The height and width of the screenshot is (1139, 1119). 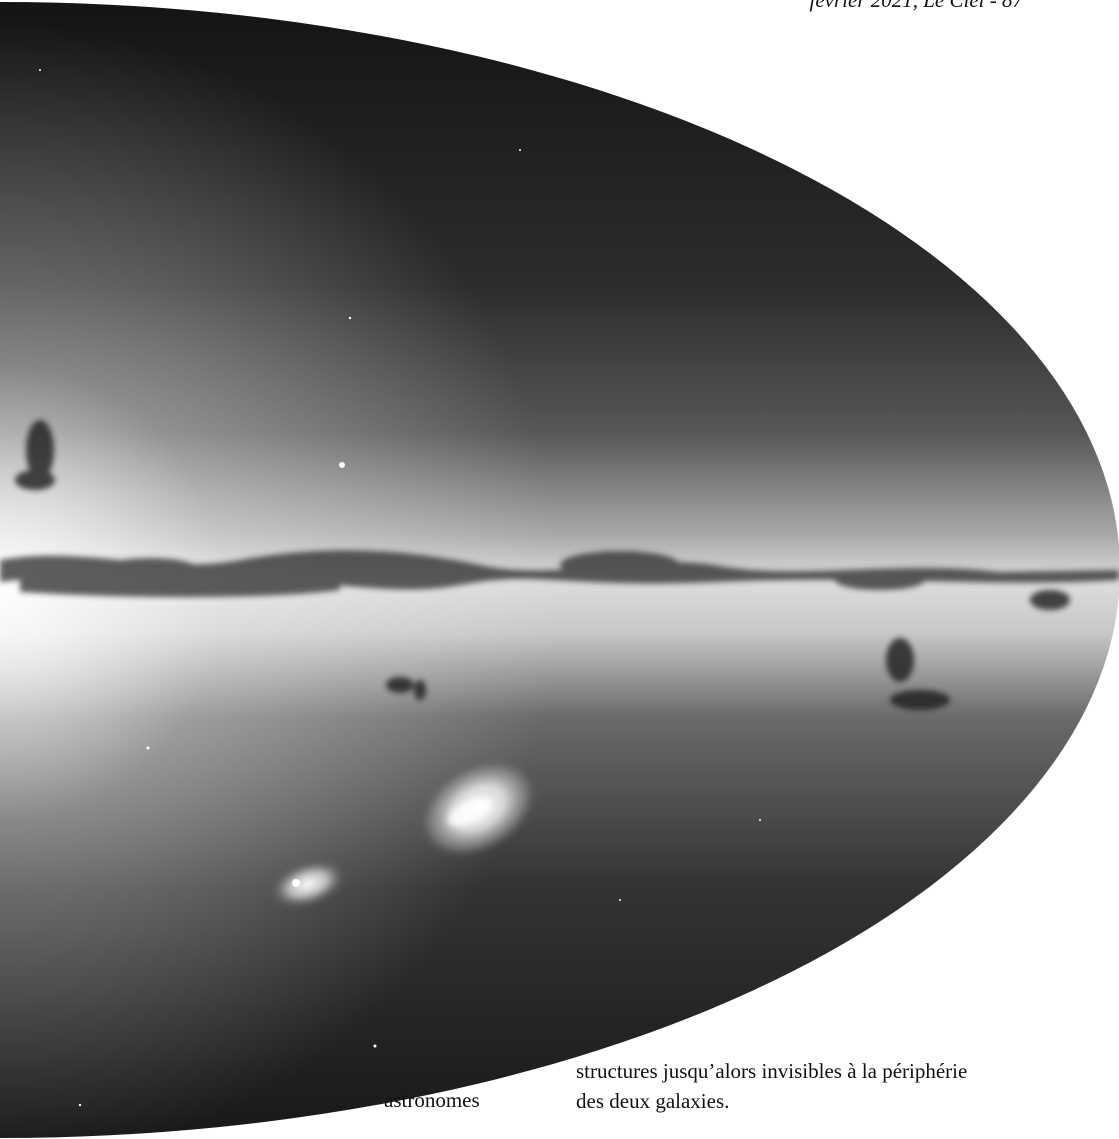 What do you see at coordinates (916, 6) in the screenshot?
I see `page-header: février 2021, Le Ciel - 87` at bounding box center [916, 6].